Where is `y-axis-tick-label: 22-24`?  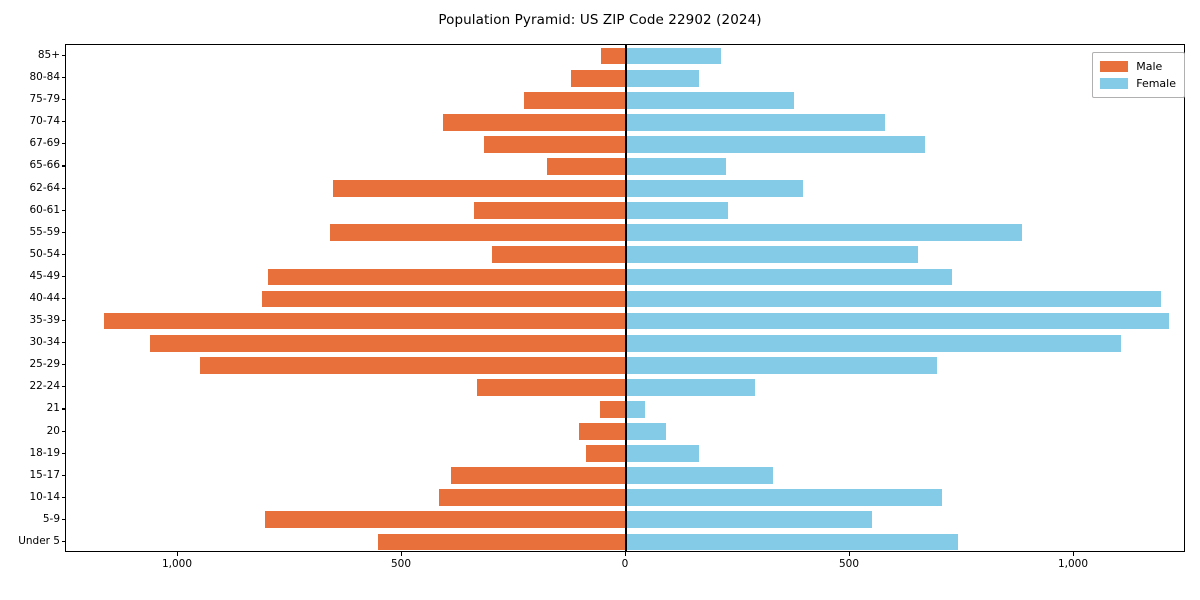
y-axis-tick-label: 22-24 is located at coordinates (44, 386).